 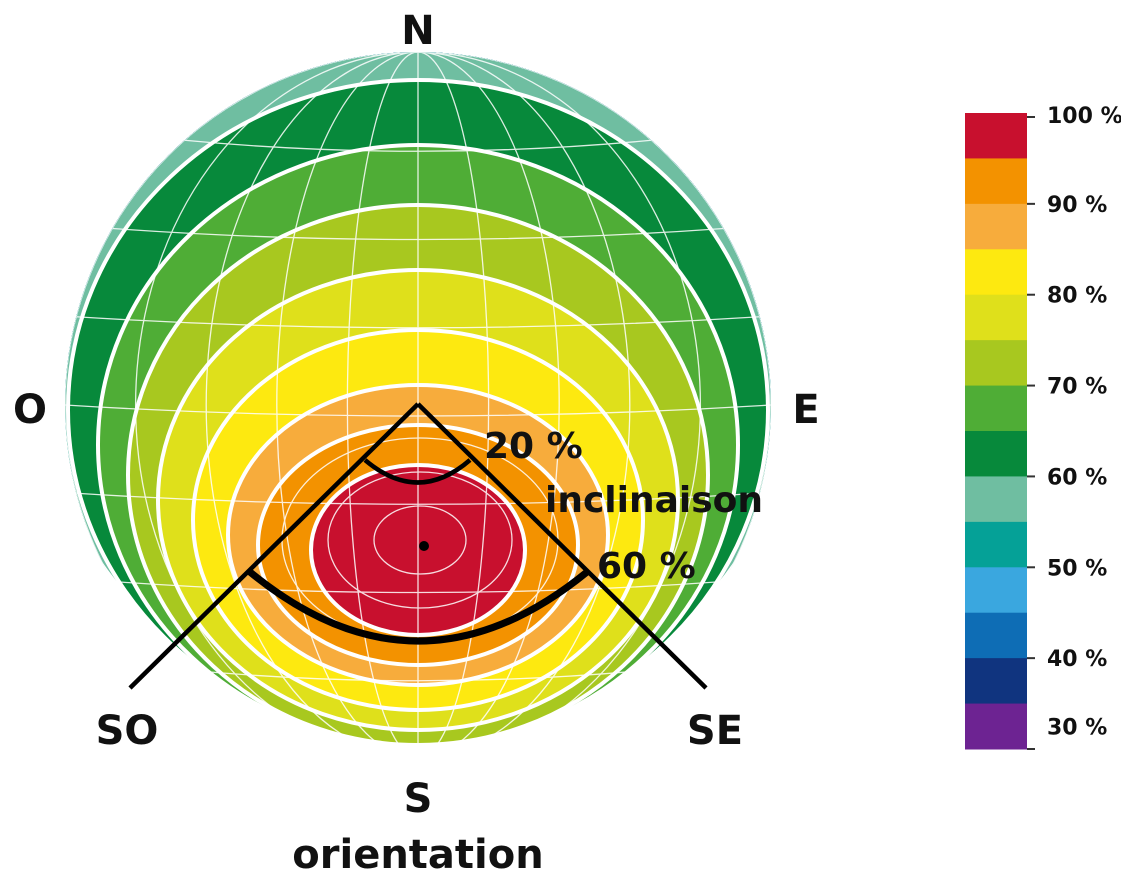 I want to click on legend-tick-label: 70 %, so click(x=1077, y=387).